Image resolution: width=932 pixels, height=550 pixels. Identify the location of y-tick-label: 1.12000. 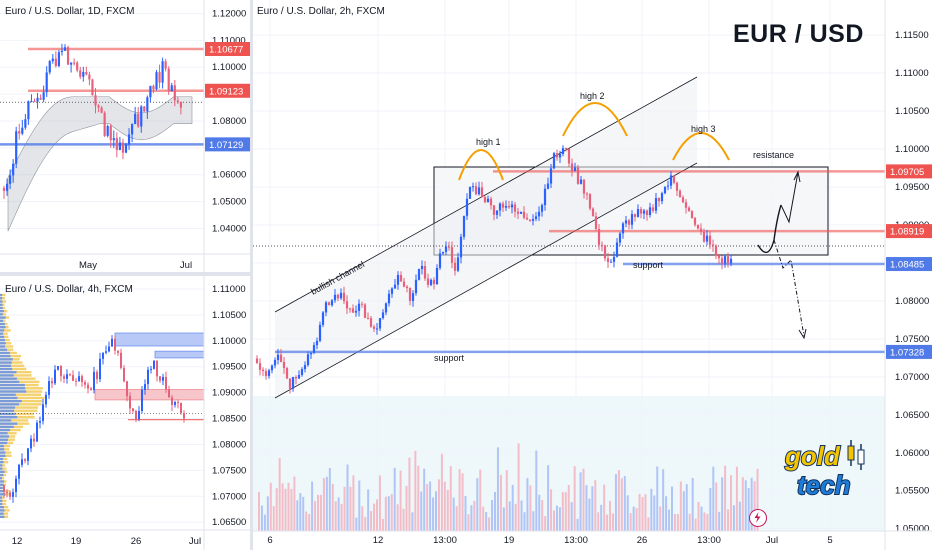
(229, 13).